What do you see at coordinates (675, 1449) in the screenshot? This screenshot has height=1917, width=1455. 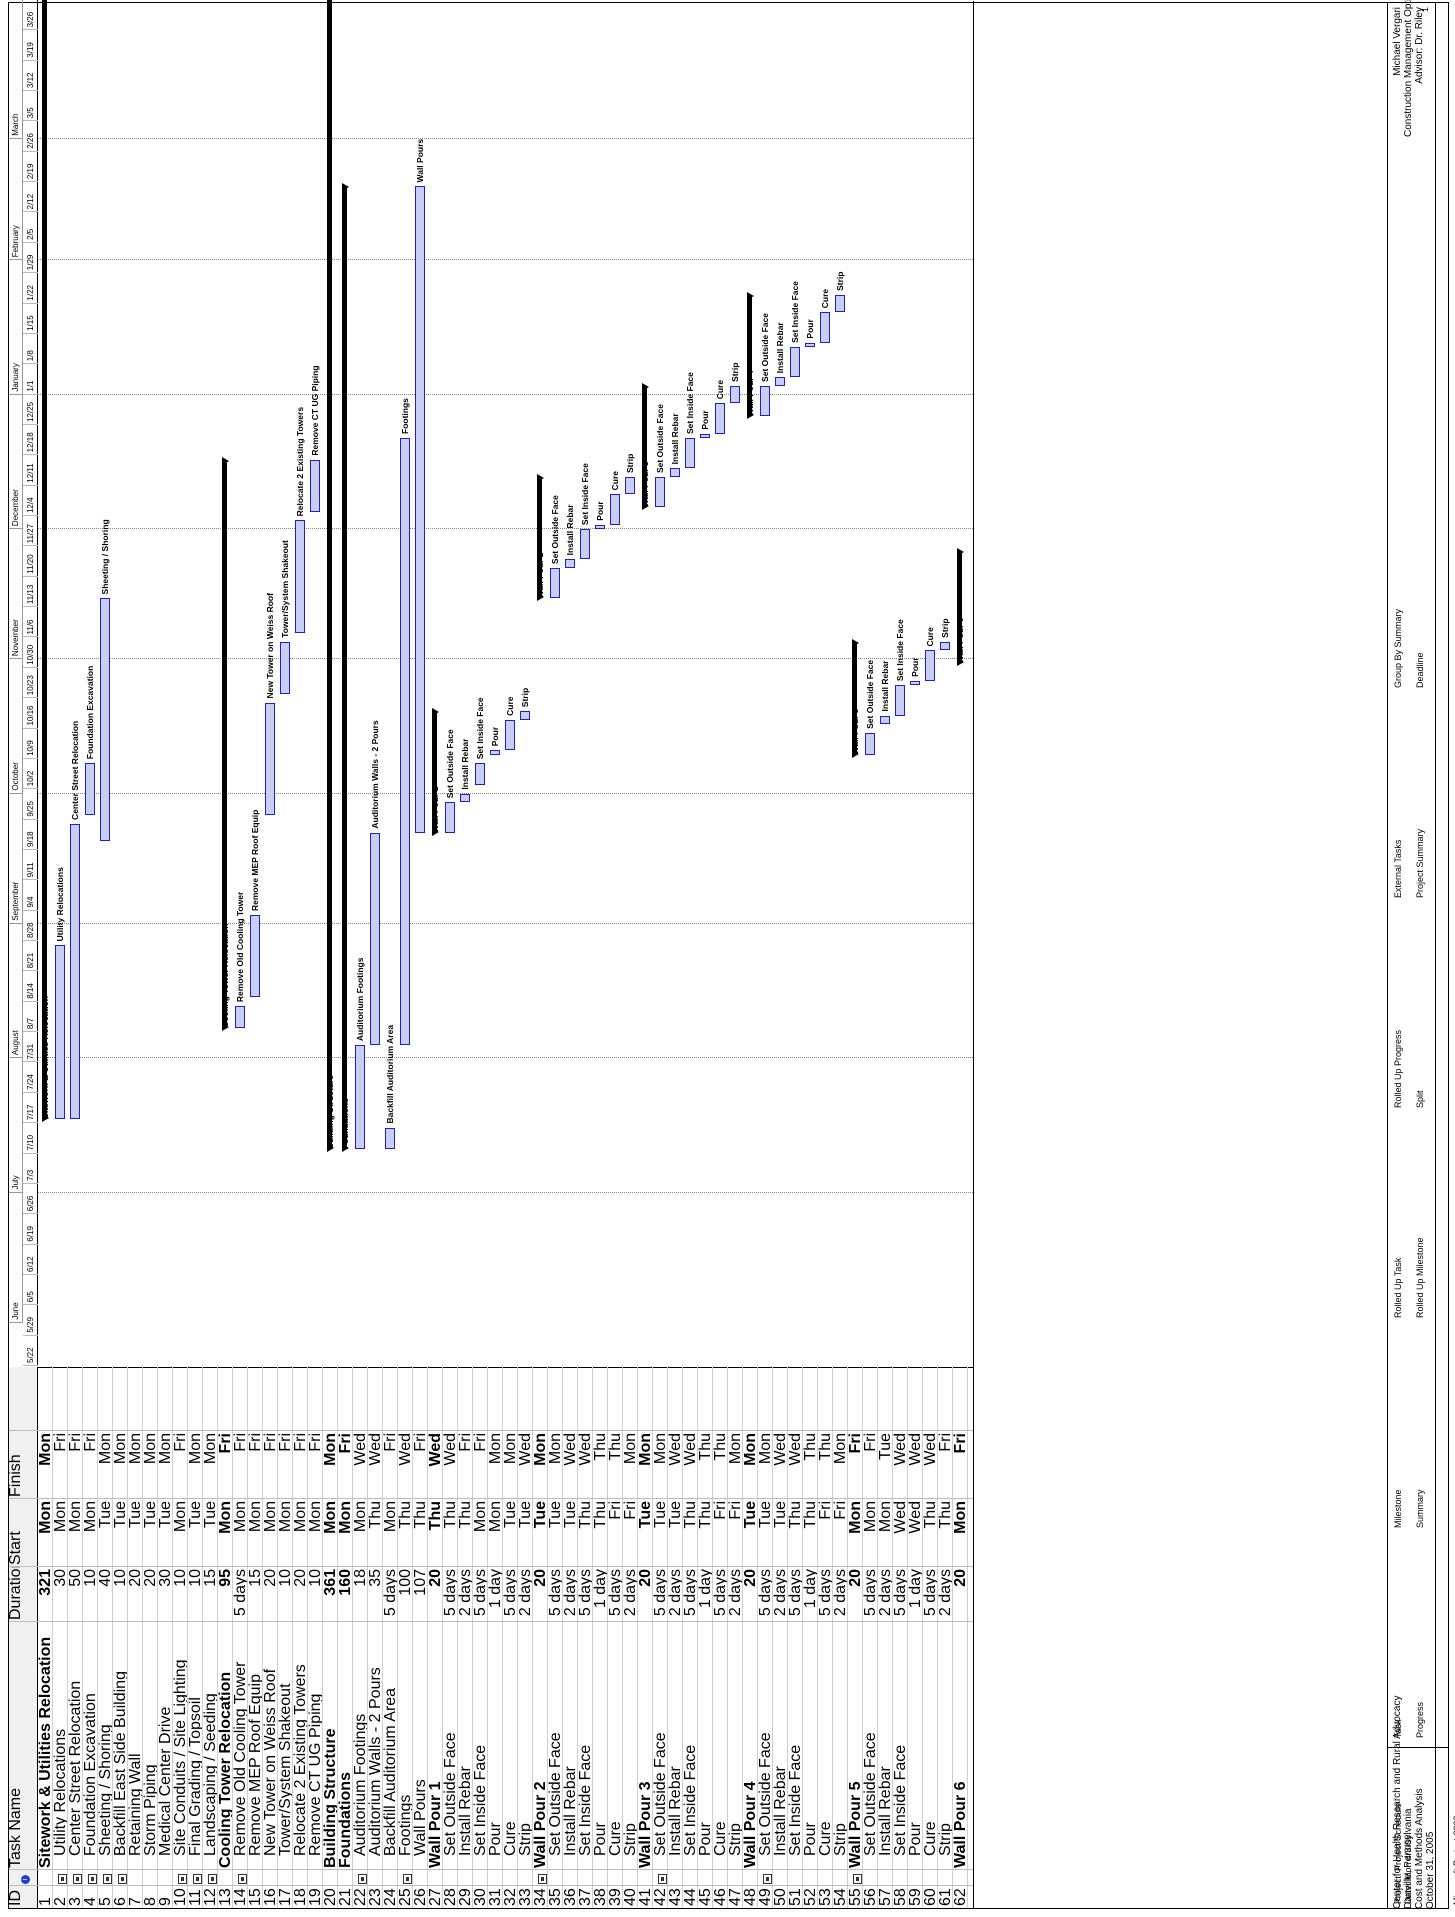 I see `row-finish: Wed 12/14/05` at bounding box center [675, 1449].